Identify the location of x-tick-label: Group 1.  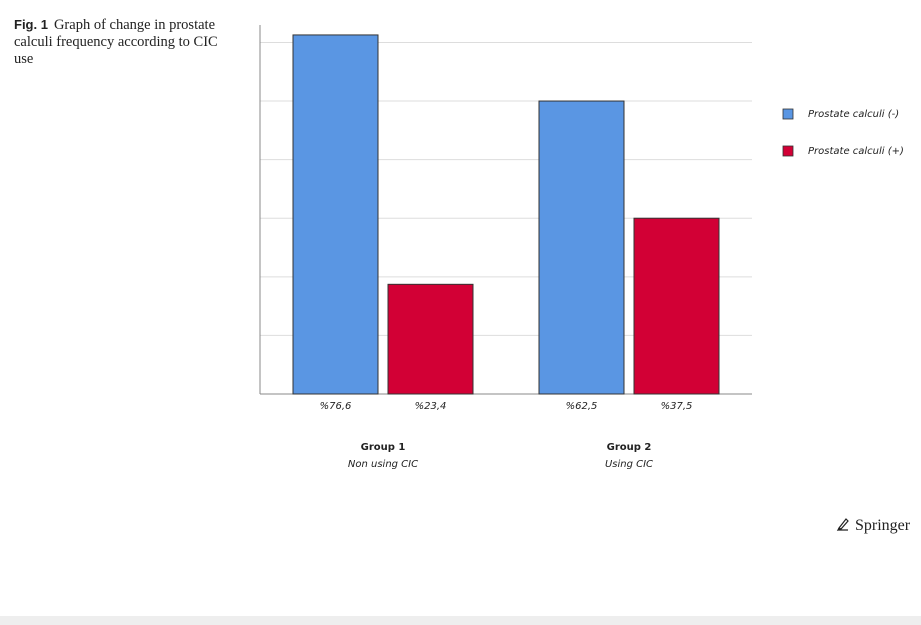
(383, 447).